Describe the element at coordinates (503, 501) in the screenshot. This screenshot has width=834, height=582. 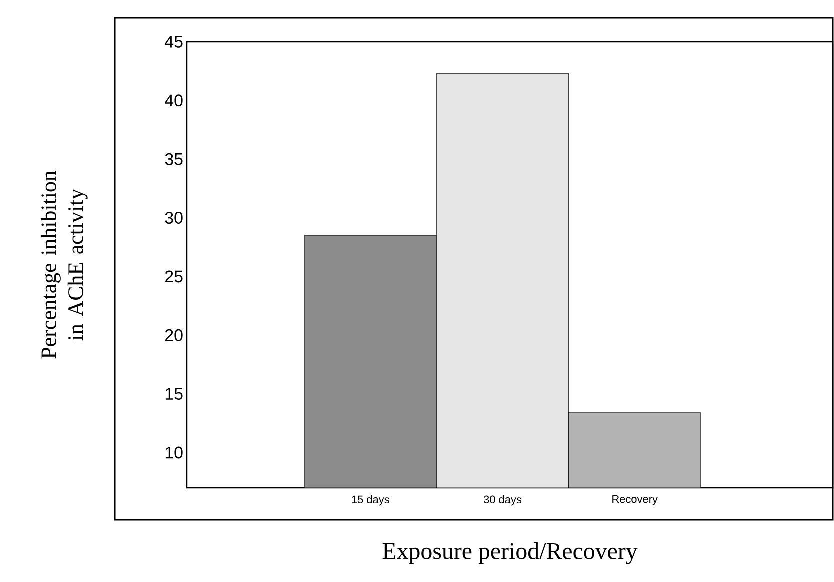
I see `x-tick-label: 30 days` at that location.